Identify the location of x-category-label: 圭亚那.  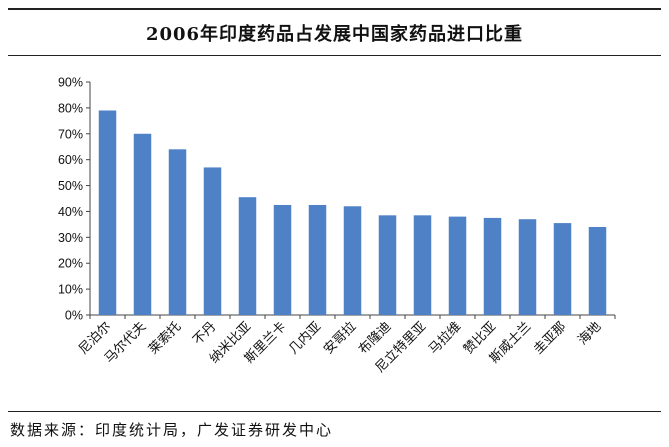
(550, 338).